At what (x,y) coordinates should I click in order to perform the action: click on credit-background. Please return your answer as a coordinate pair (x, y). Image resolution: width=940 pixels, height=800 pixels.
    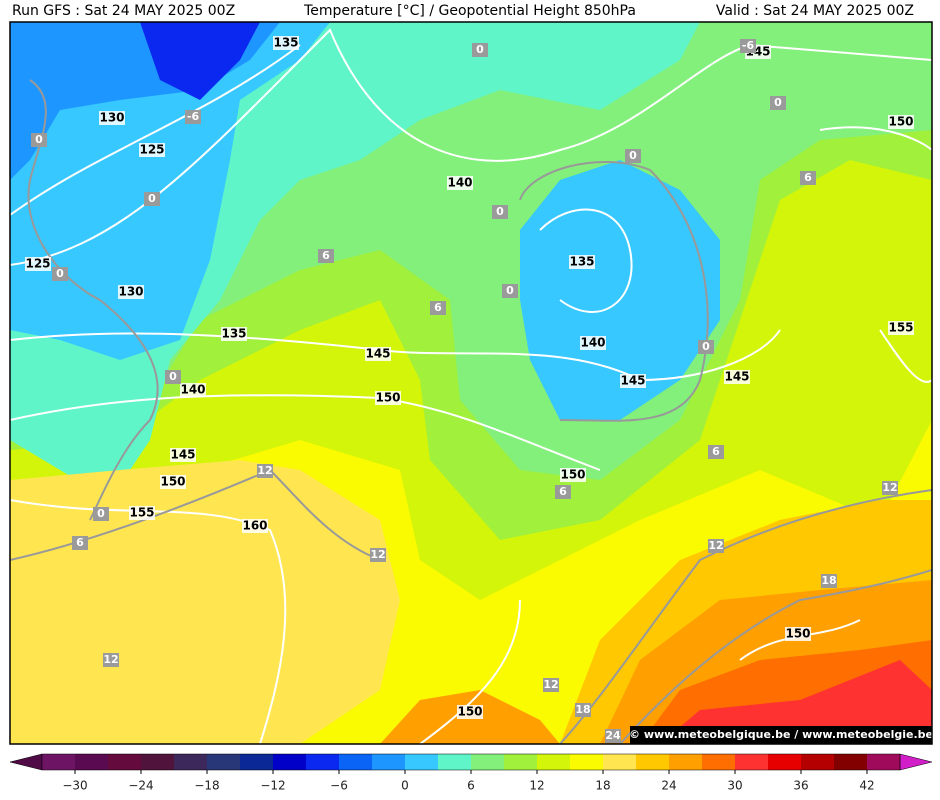
    Looking at the image, I should click on (781, 735).